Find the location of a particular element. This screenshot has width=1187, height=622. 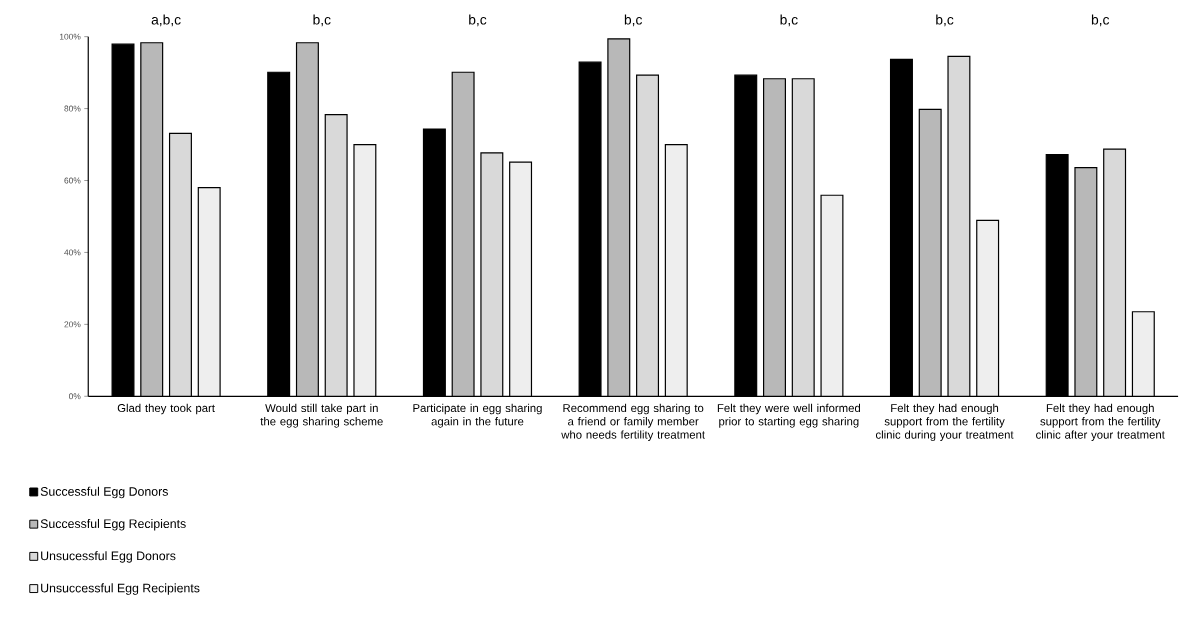

y-tick-label: 80% is located at coordinates (72, 108).